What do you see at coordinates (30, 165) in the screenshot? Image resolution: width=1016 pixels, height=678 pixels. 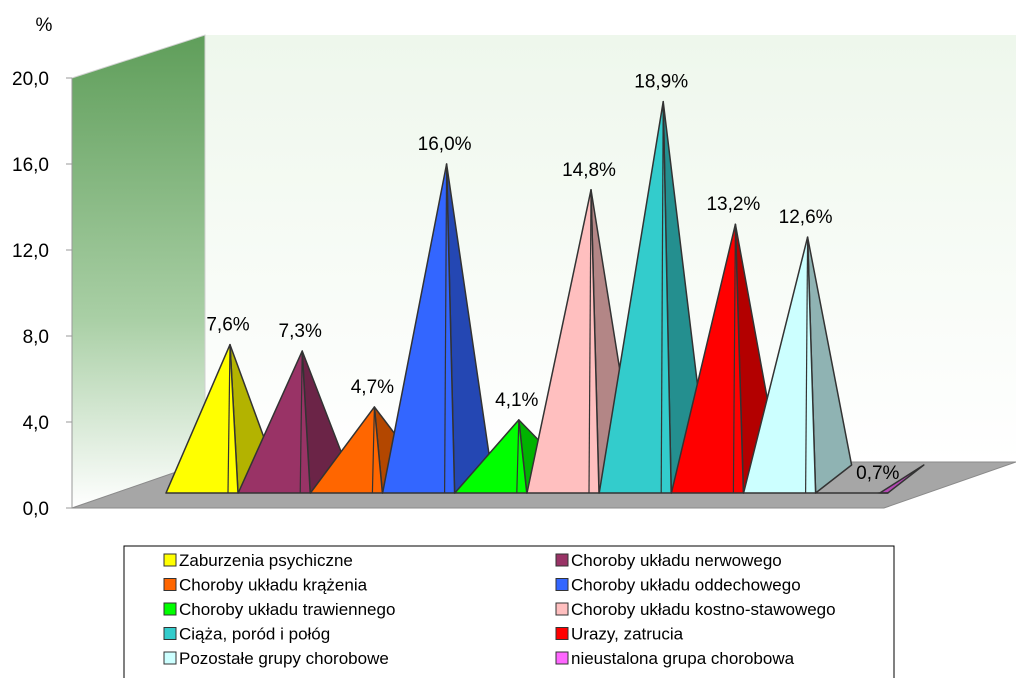 I see `y-tick-label: 16,0` at bounding box center [30, 165].